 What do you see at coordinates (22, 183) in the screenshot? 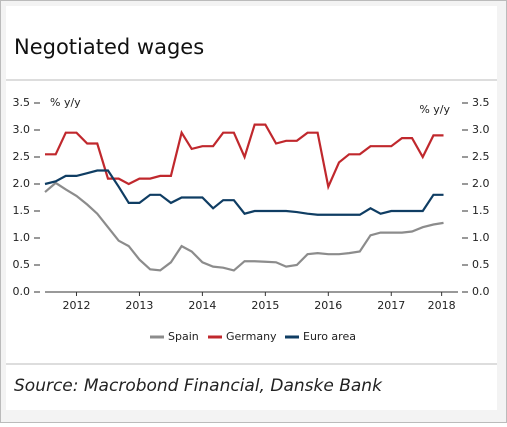
I see `y-tick-label: 2.0` at bounding box center [22, 183].